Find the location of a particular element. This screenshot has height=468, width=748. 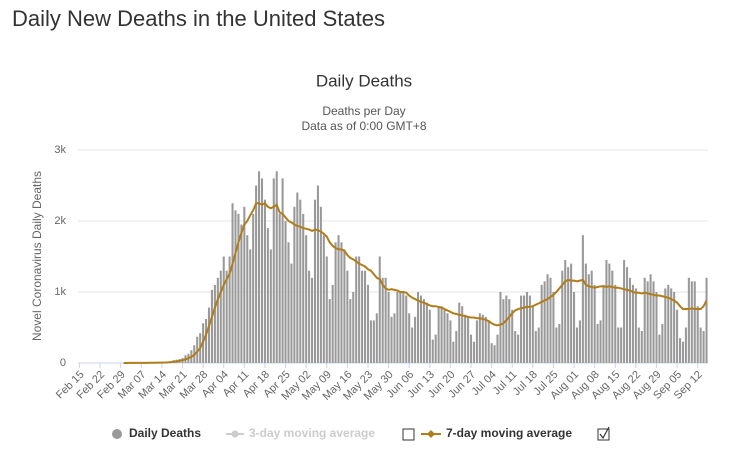

legend-marker is located at coordinates (235, 434).